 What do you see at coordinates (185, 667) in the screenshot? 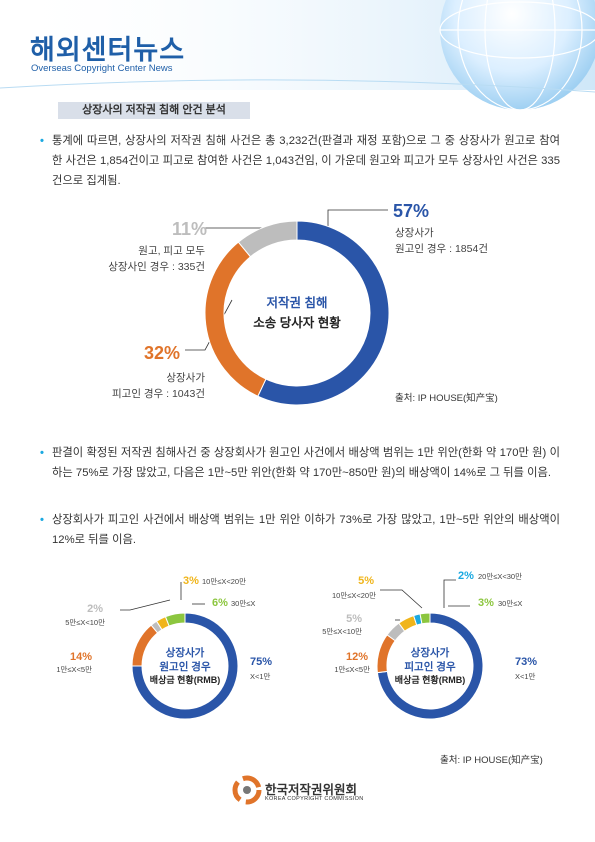
I see `center-text: 원고인 경우` at bounding box center [185, 667].